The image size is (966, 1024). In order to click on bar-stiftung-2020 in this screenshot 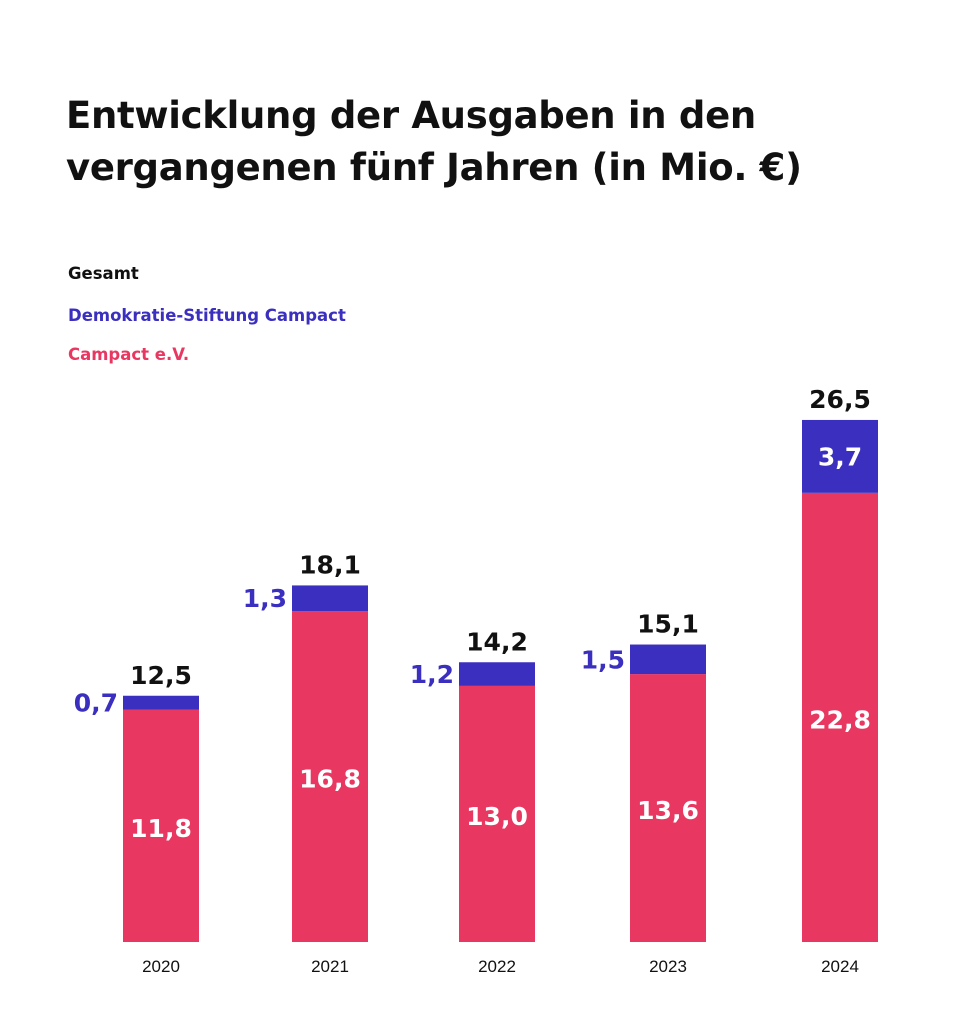, I will do `click(161, 702)`.